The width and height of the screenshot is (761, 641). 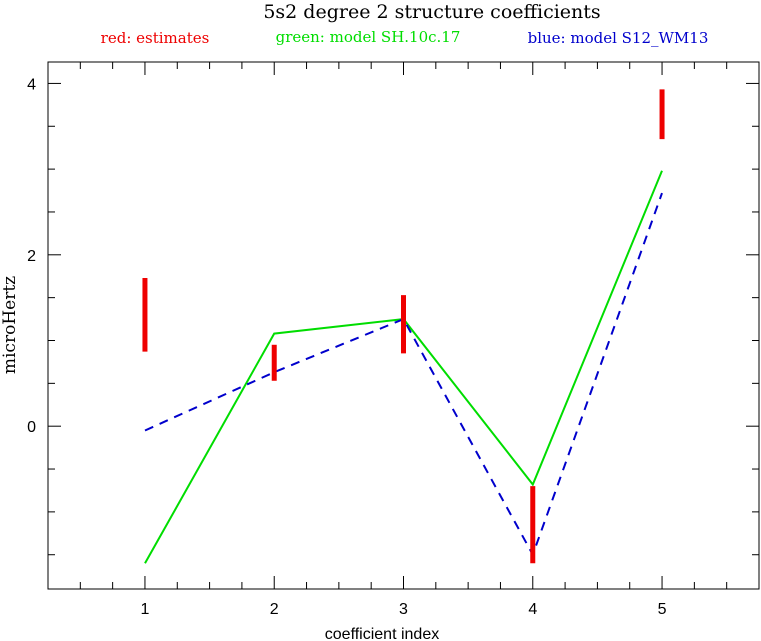 What do you see at coordinates (31, 427) in the screenshot?
I see `y-tick-label: 0` at bounding box center [31, 427].